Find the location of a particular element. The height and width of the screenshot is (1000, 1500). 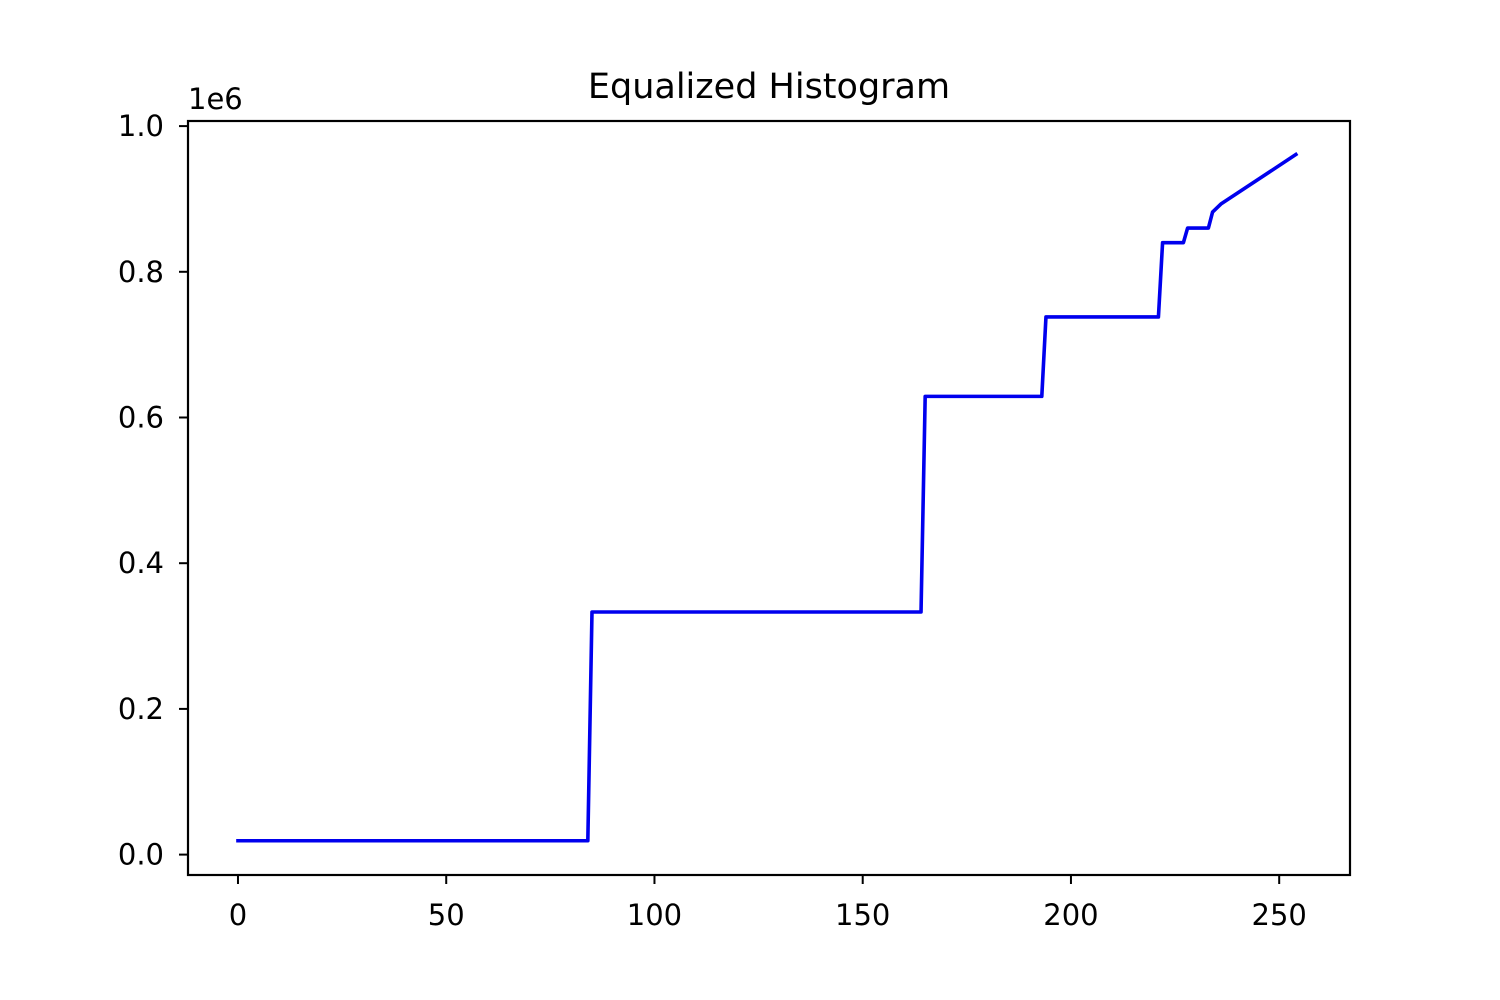

y-tick-label: 1.0 is located at coordinates (141, 126).